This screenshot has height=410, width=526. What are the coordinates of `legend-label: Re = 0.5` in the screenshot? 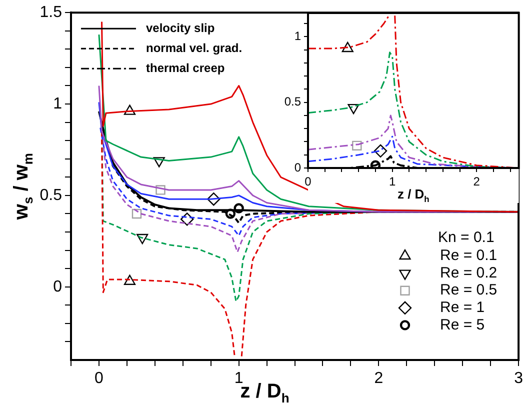 It's located at (469, 290).